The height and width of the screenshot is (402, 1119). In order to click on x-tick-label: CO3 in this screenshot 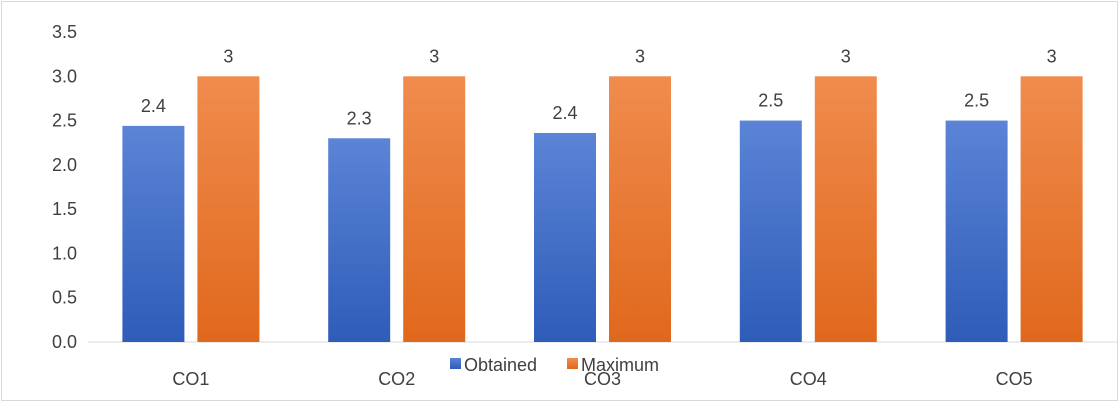, I will do `click(602, 379)`.